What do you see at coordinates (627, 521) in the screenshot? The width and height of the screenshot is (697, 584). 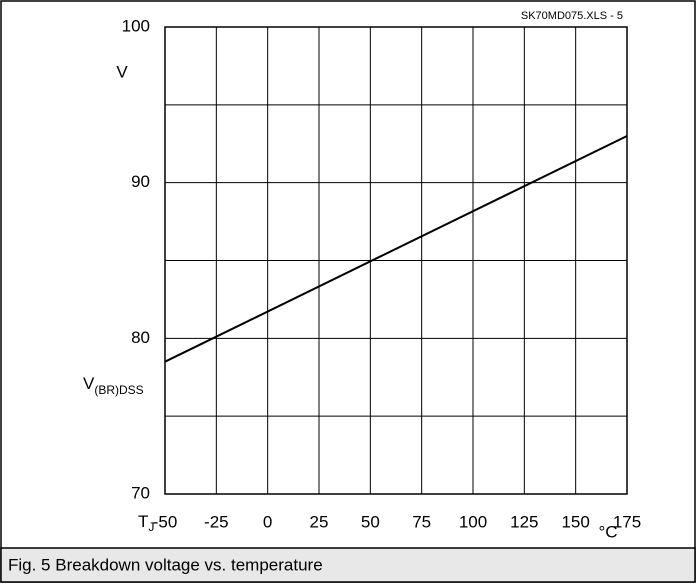 I see `x-tick-label: 175` at bounding box center [627, 521].